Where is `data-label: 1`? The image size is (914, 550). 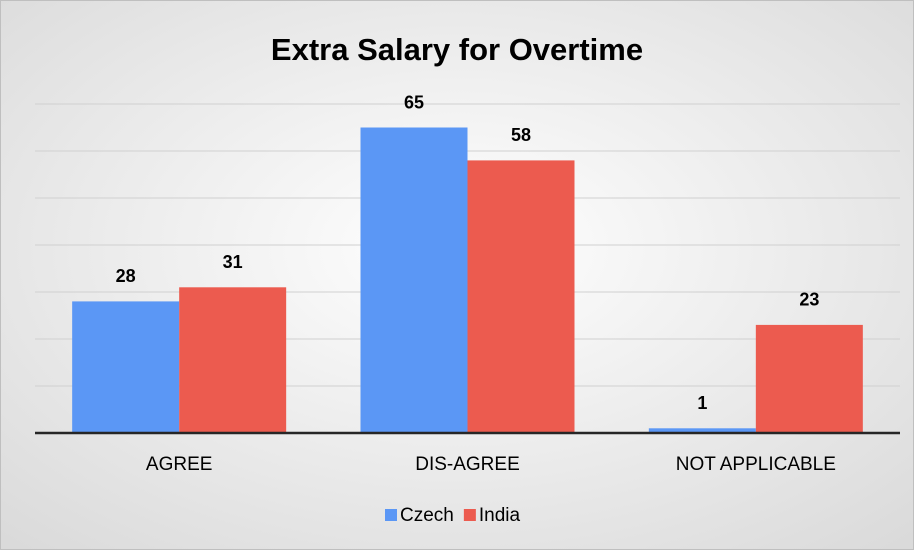
data-label: 1 is located at coordinates (702, 403).